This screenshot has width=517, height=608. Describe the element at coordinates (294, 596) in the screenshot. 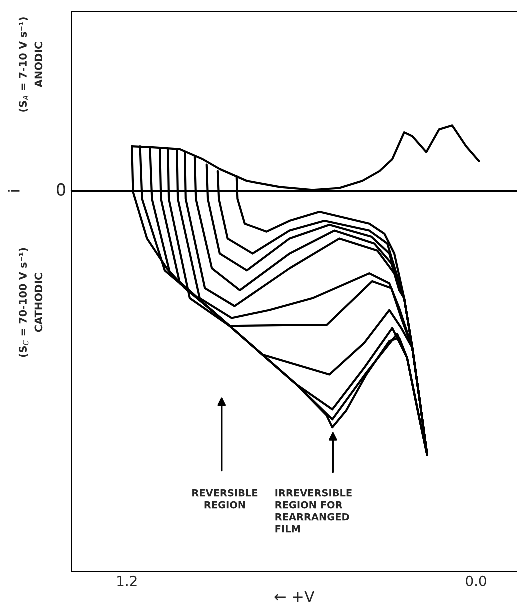

I see `x-axis-title: ← +V` at that location.